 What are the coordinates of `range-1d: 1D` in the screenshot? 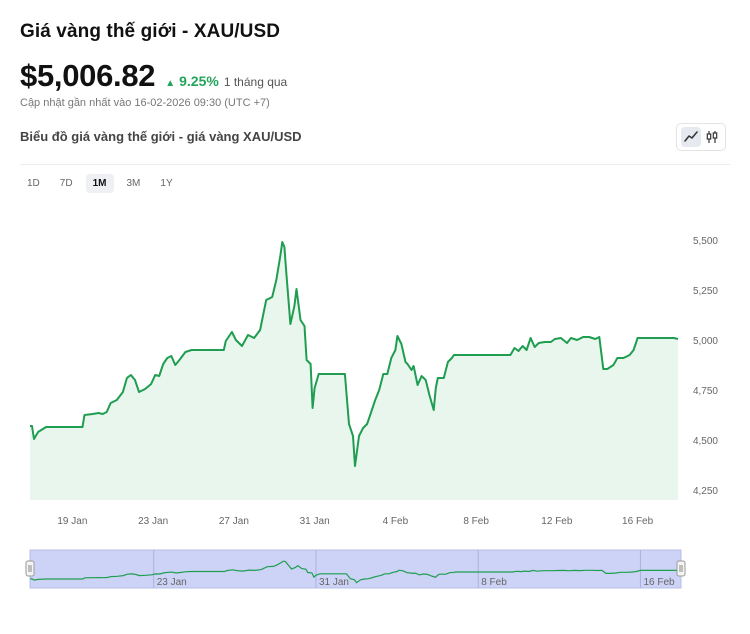 It's located at (33, 183).